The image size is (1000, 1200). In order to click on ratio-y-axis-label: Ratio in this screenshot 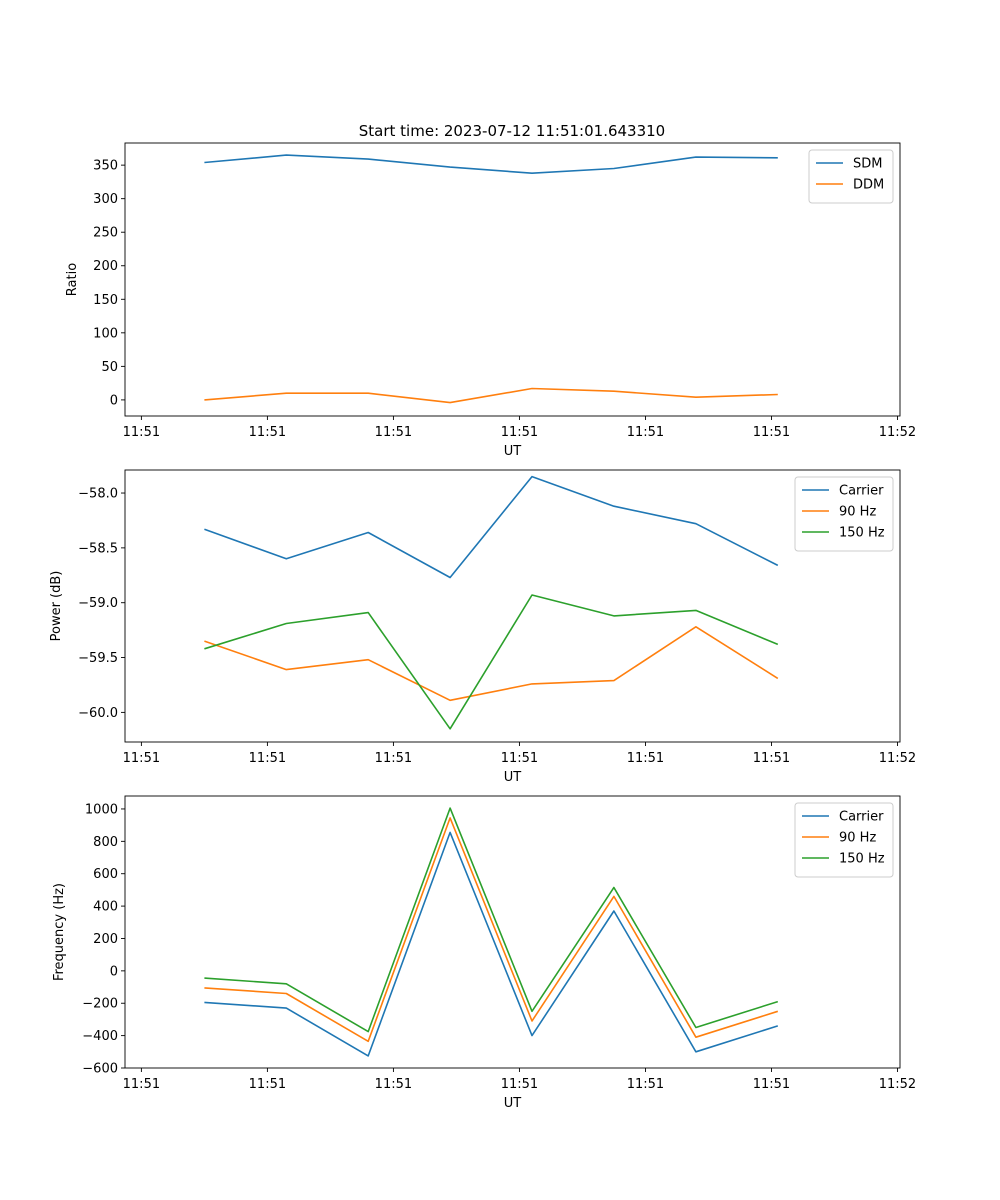, I will do `click(72, 279)`.